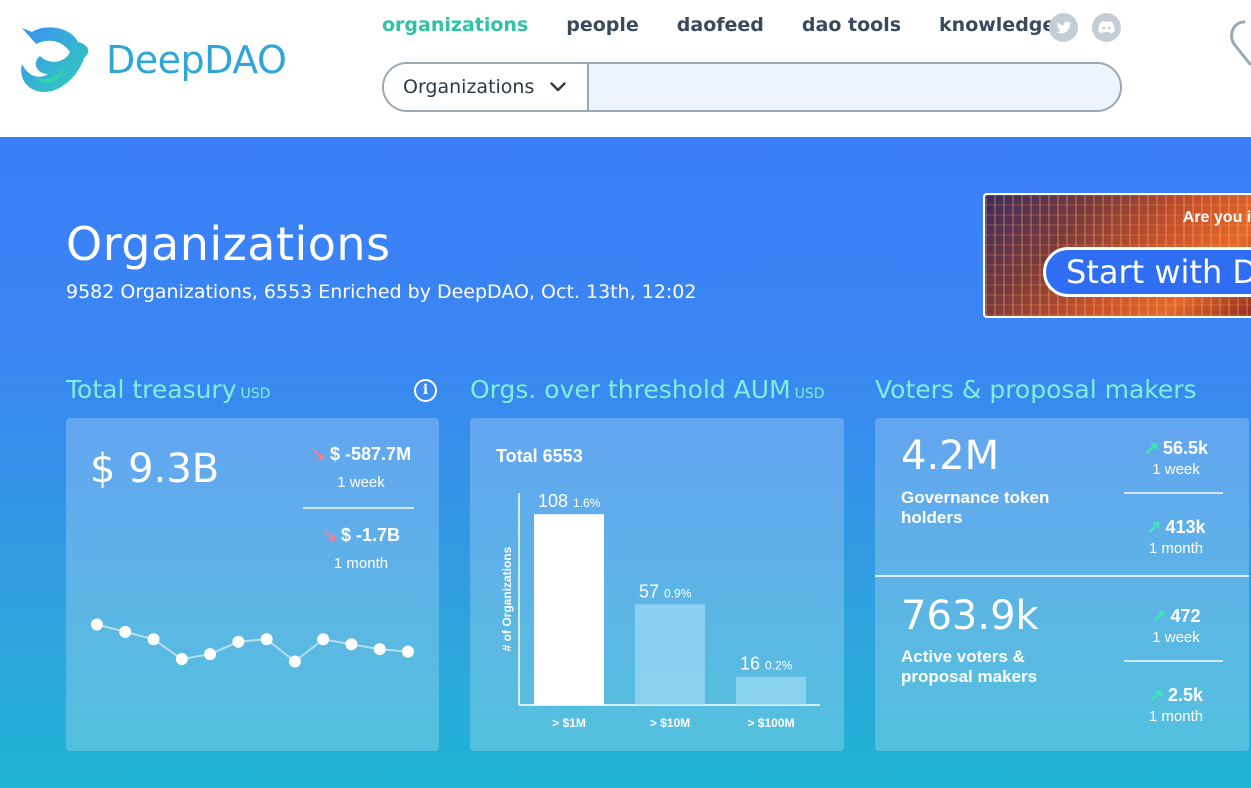  I want to click on active-divider, so click(1173, 661).